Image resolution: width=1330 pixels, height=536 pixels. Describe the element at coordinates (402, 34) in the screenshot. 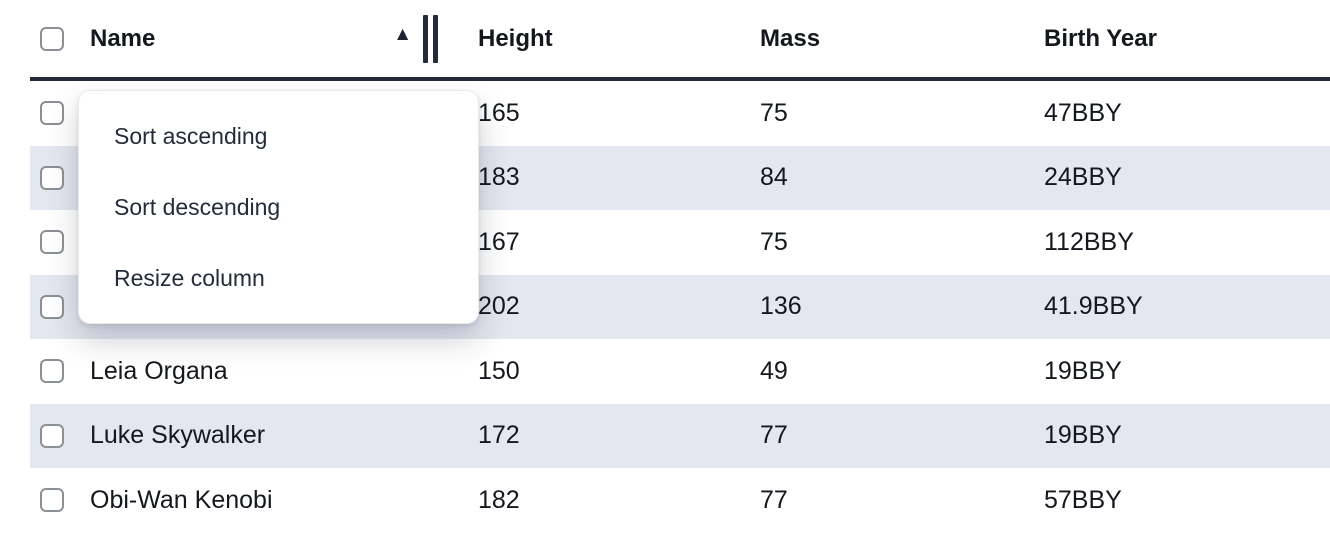

I see `sort-ascending-icon: ▲` at that location.